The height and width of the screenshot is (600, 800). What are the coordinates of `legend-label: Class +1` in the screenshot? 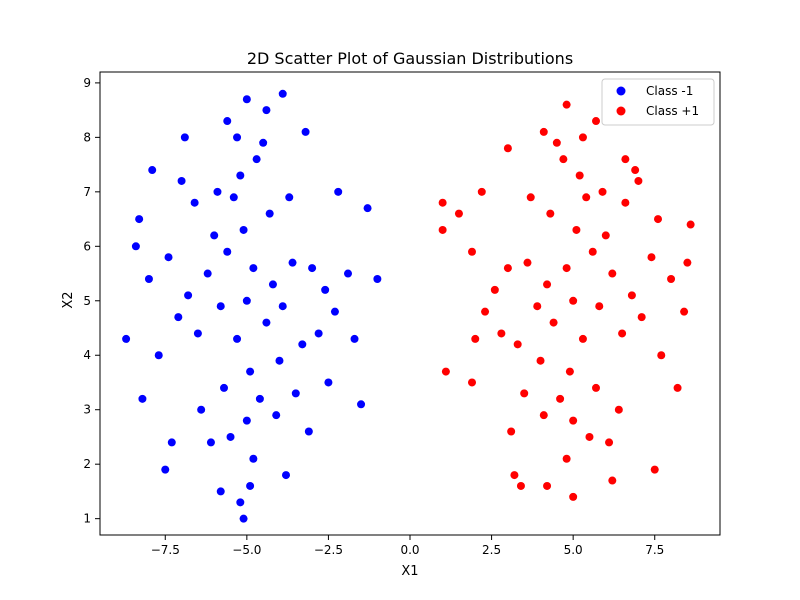 It's located at (672, 111).